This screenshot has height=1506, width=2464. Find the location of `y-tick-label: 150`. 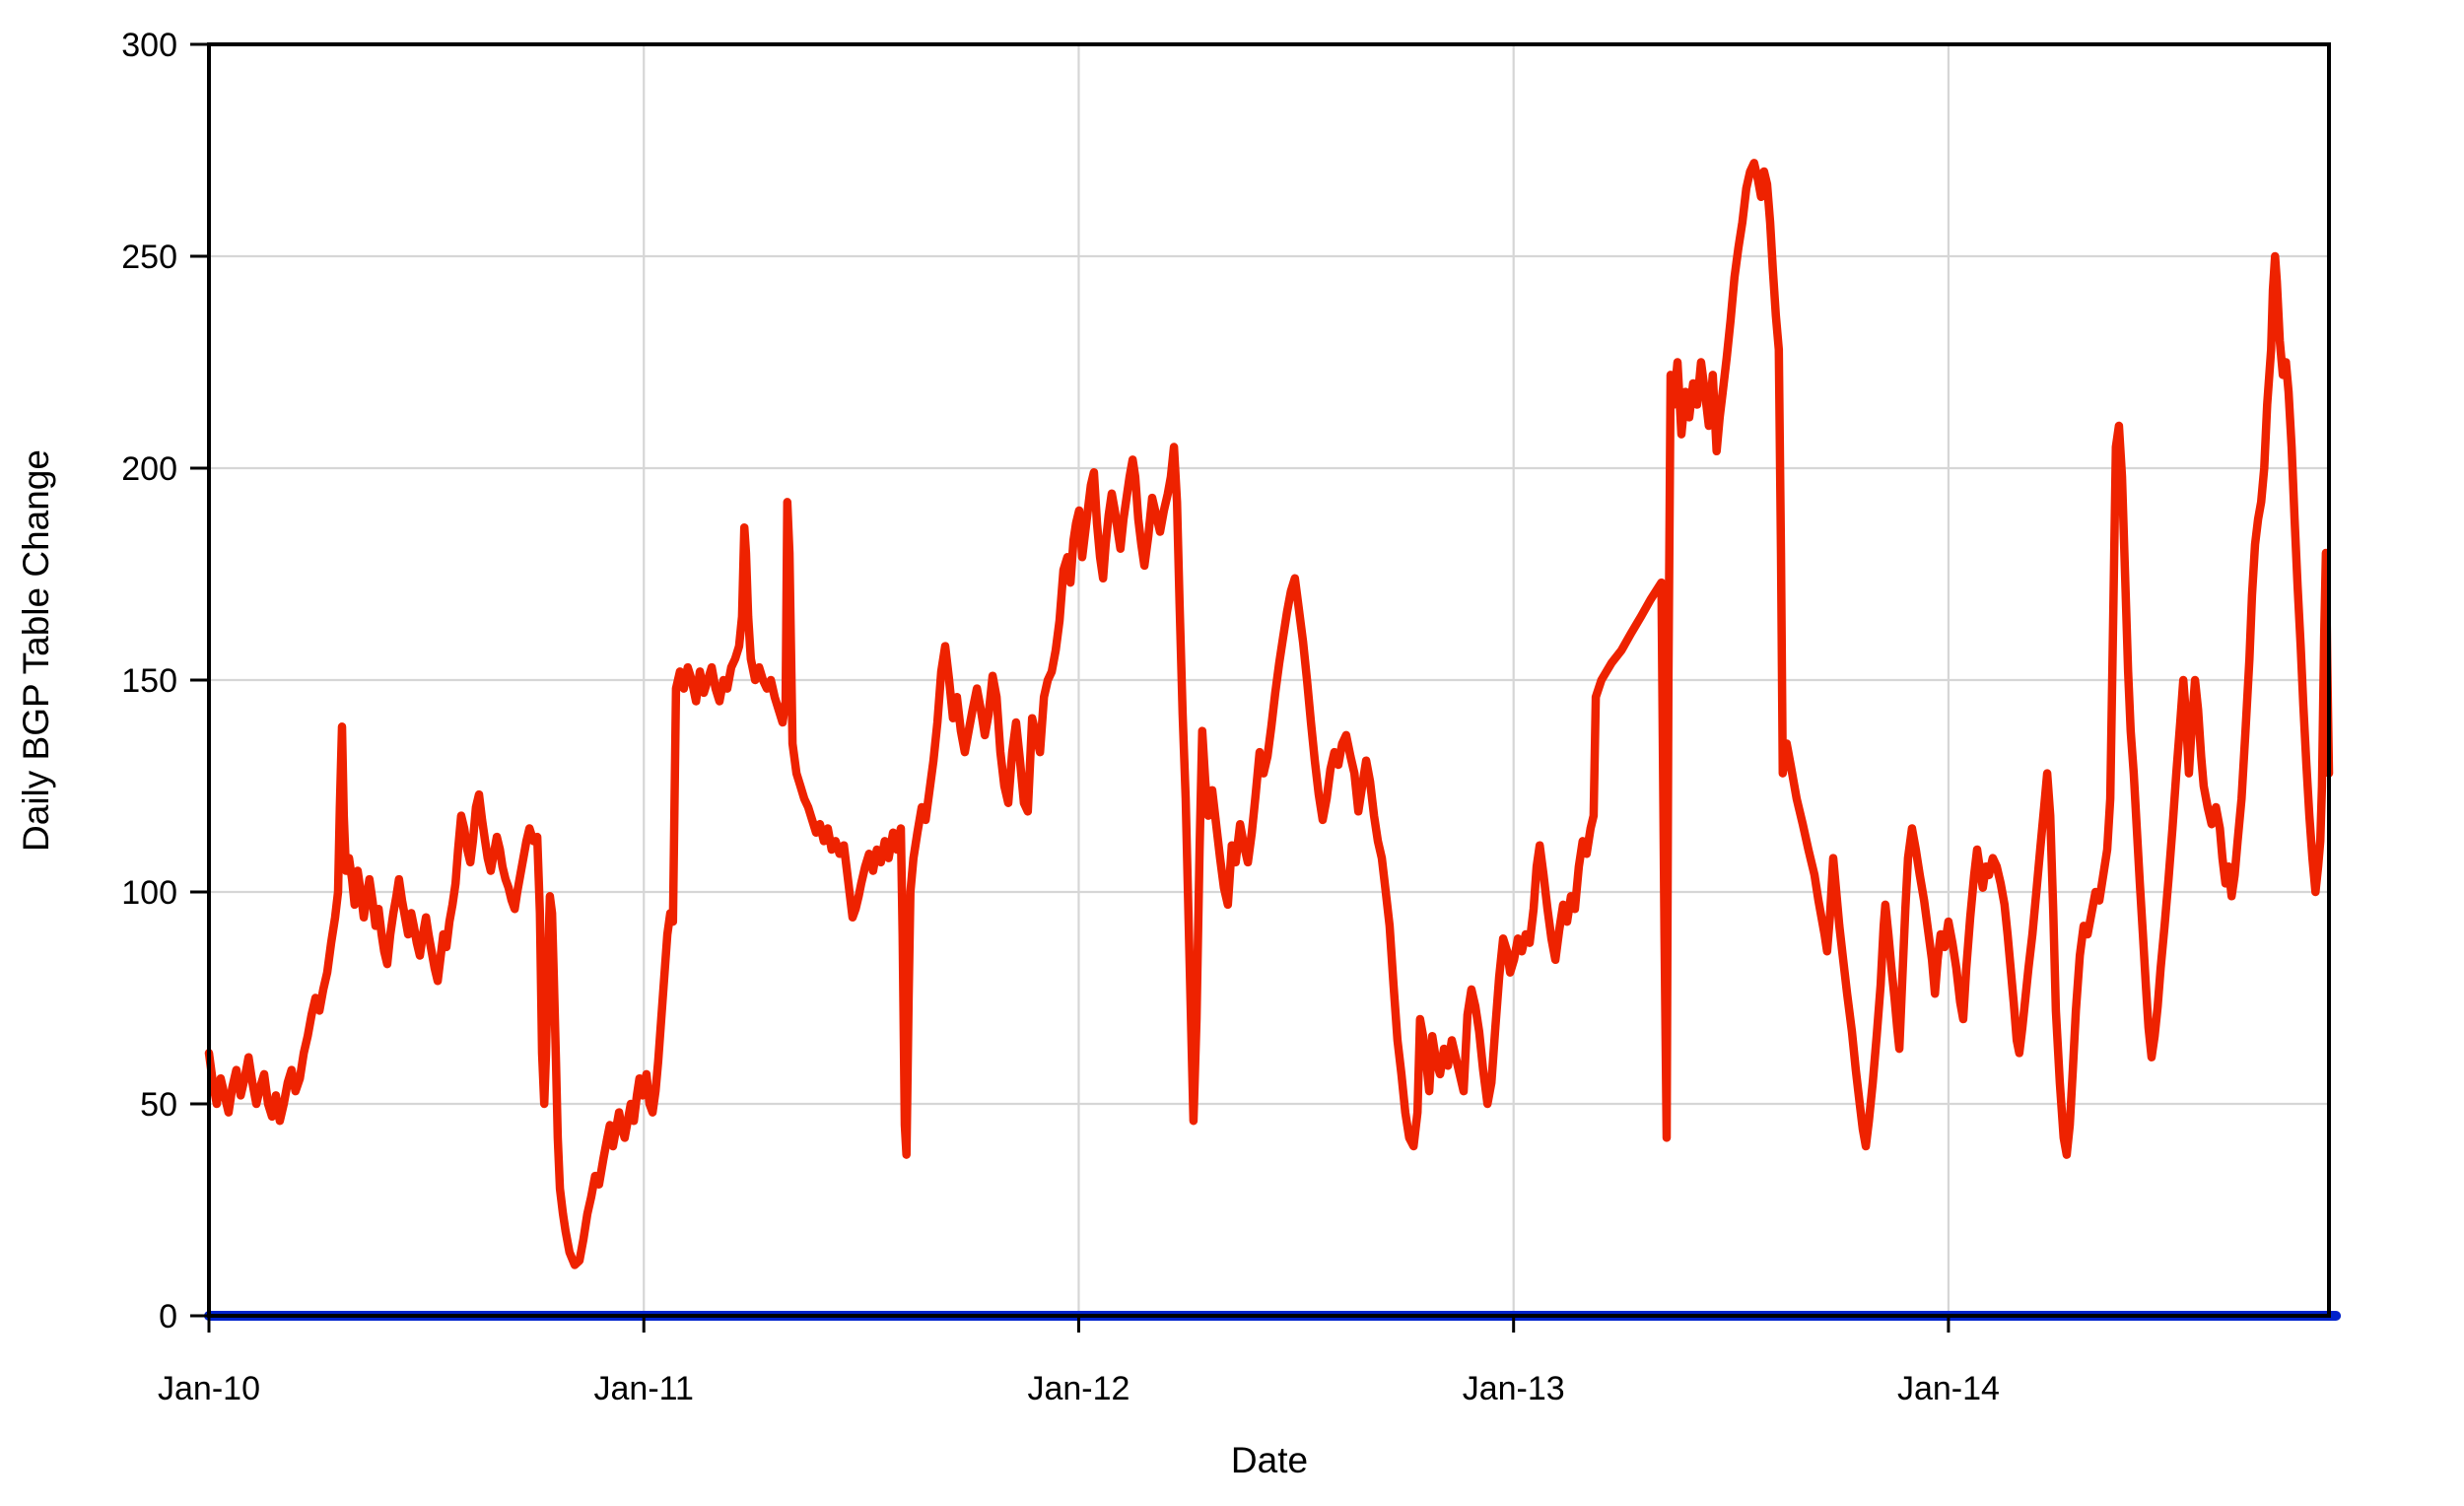

y-tick-label: 150 is located at coordinates (149, 681).